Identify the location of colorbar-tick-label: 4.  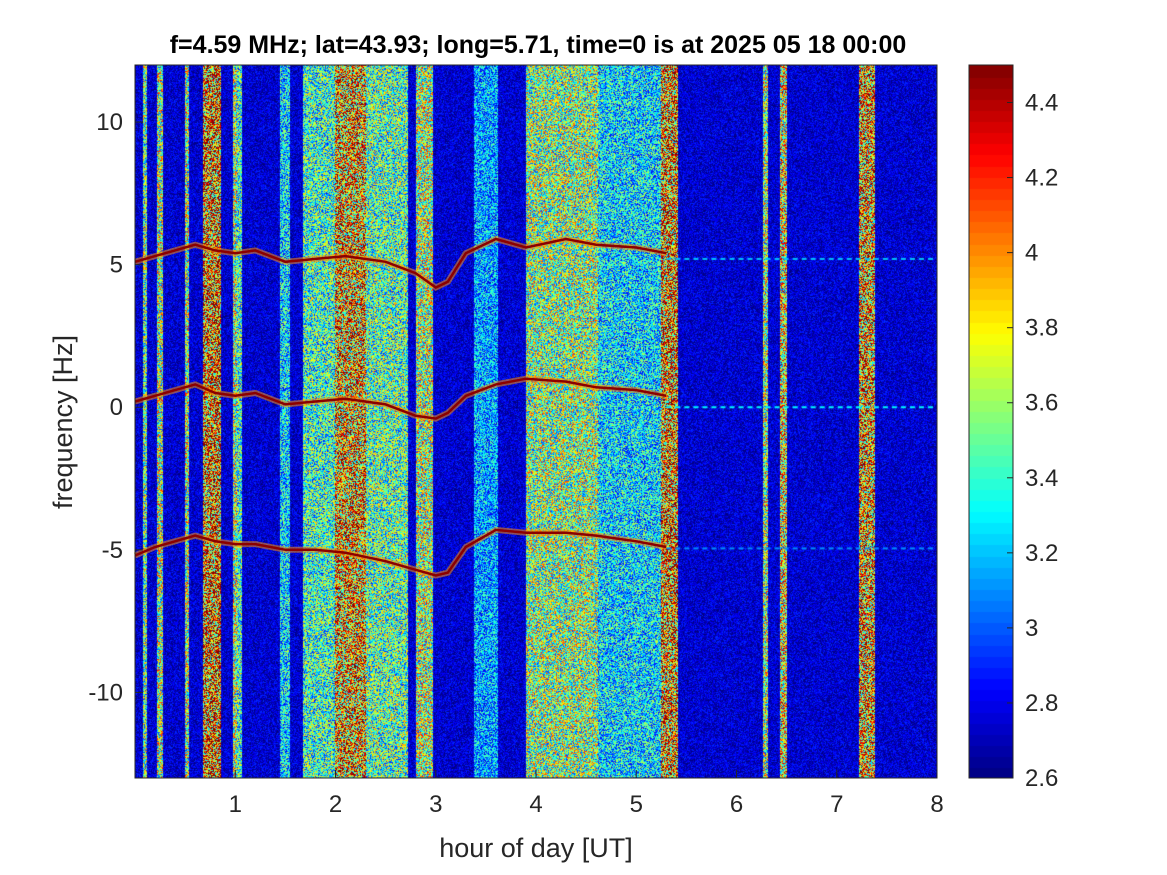
(1031, 253).